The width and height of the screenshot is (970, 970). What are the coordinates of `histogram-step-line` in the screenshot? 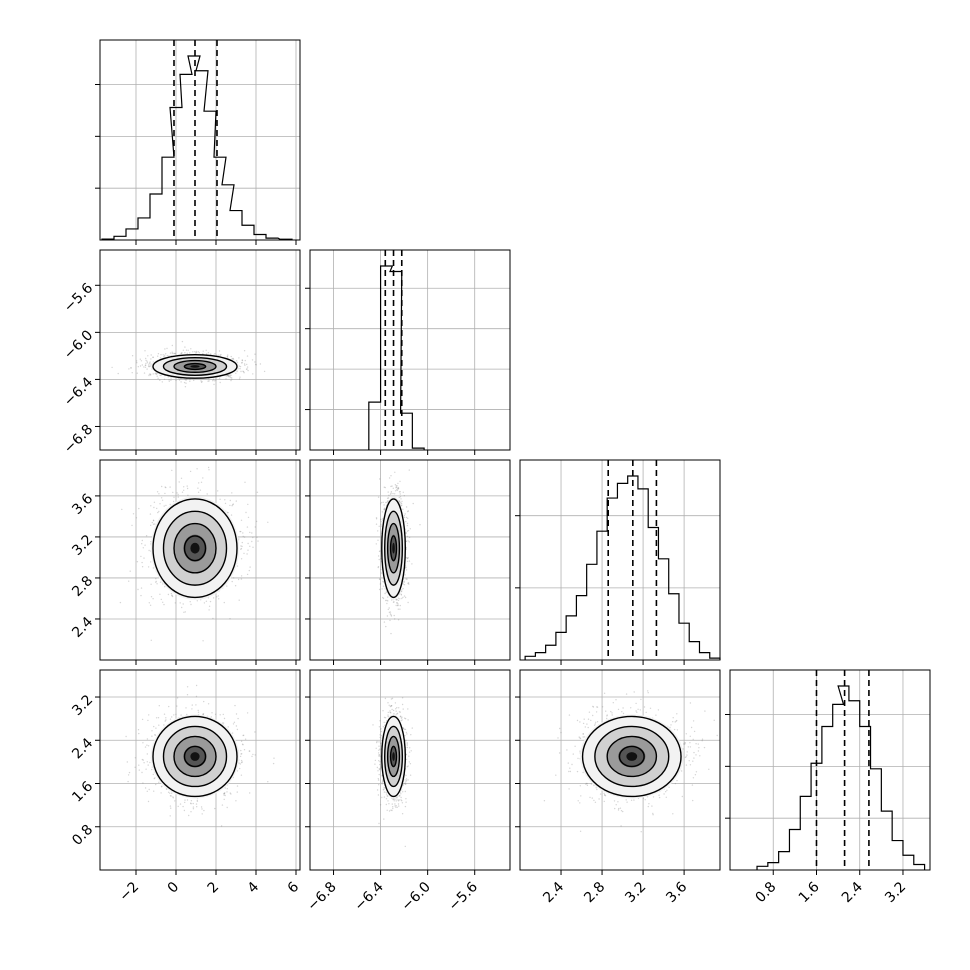 It's located at (841, 777).